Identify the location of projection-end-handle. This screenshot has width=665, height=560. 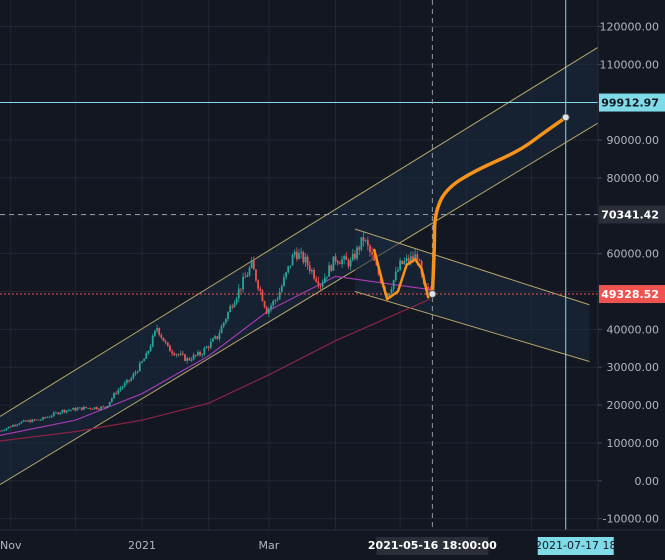
(565, 117).